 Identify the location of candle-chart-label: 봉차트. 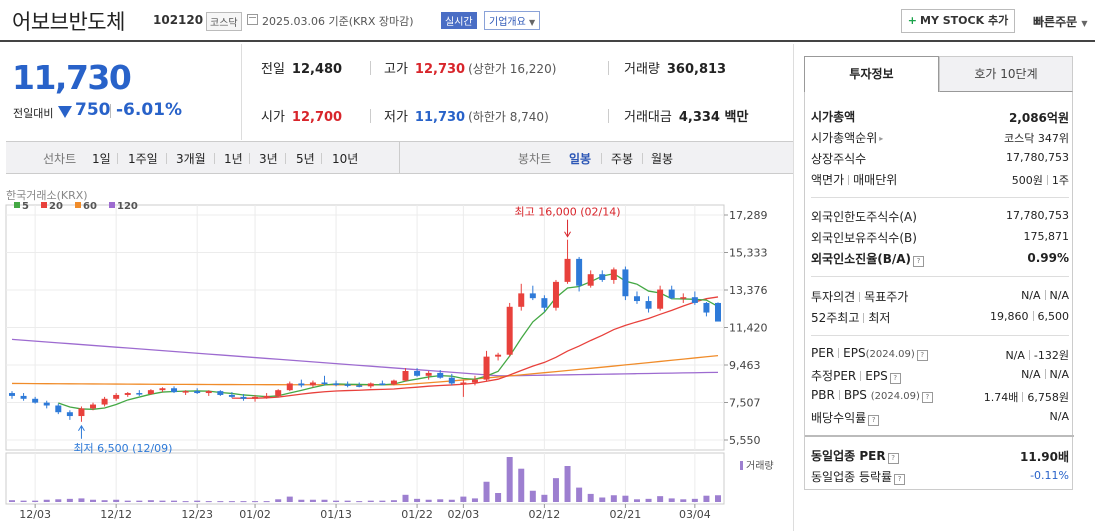
(535, 159).